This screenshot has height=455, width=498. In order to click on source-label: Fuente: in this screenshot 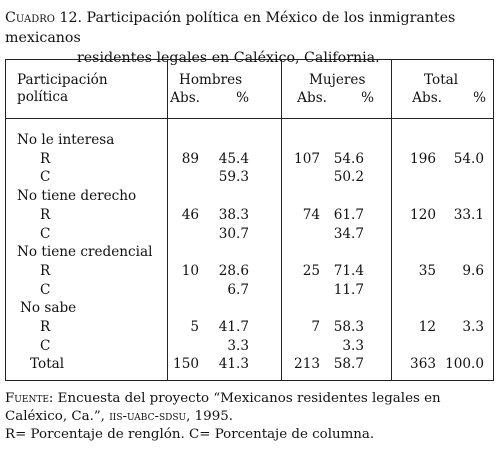, I will do `click(29, 398)`.